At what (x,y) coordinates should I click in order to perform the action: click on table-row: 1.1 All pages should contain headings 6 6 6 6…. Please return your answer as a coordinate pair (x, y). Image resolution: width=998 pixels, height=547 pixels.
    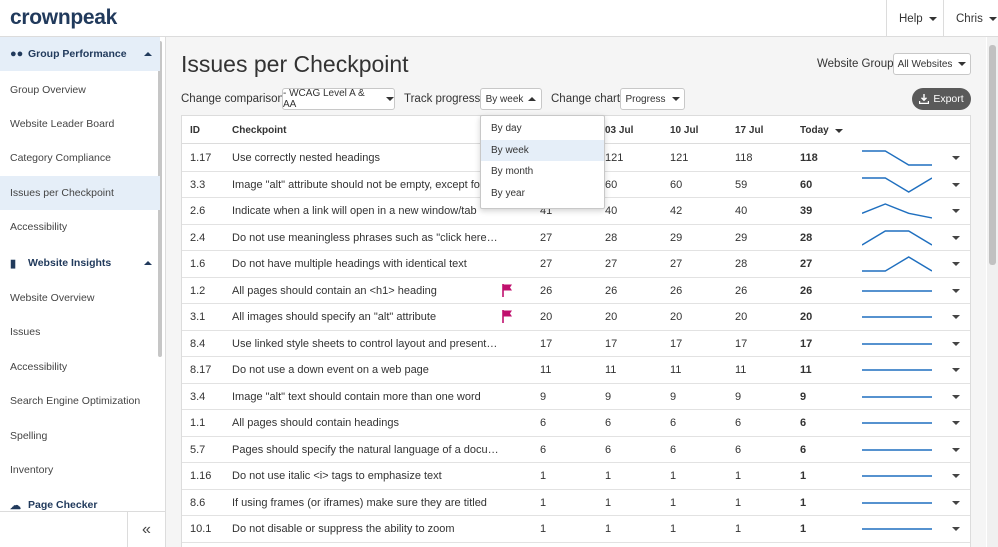
    Looking at the image, I should click on (576, 423).